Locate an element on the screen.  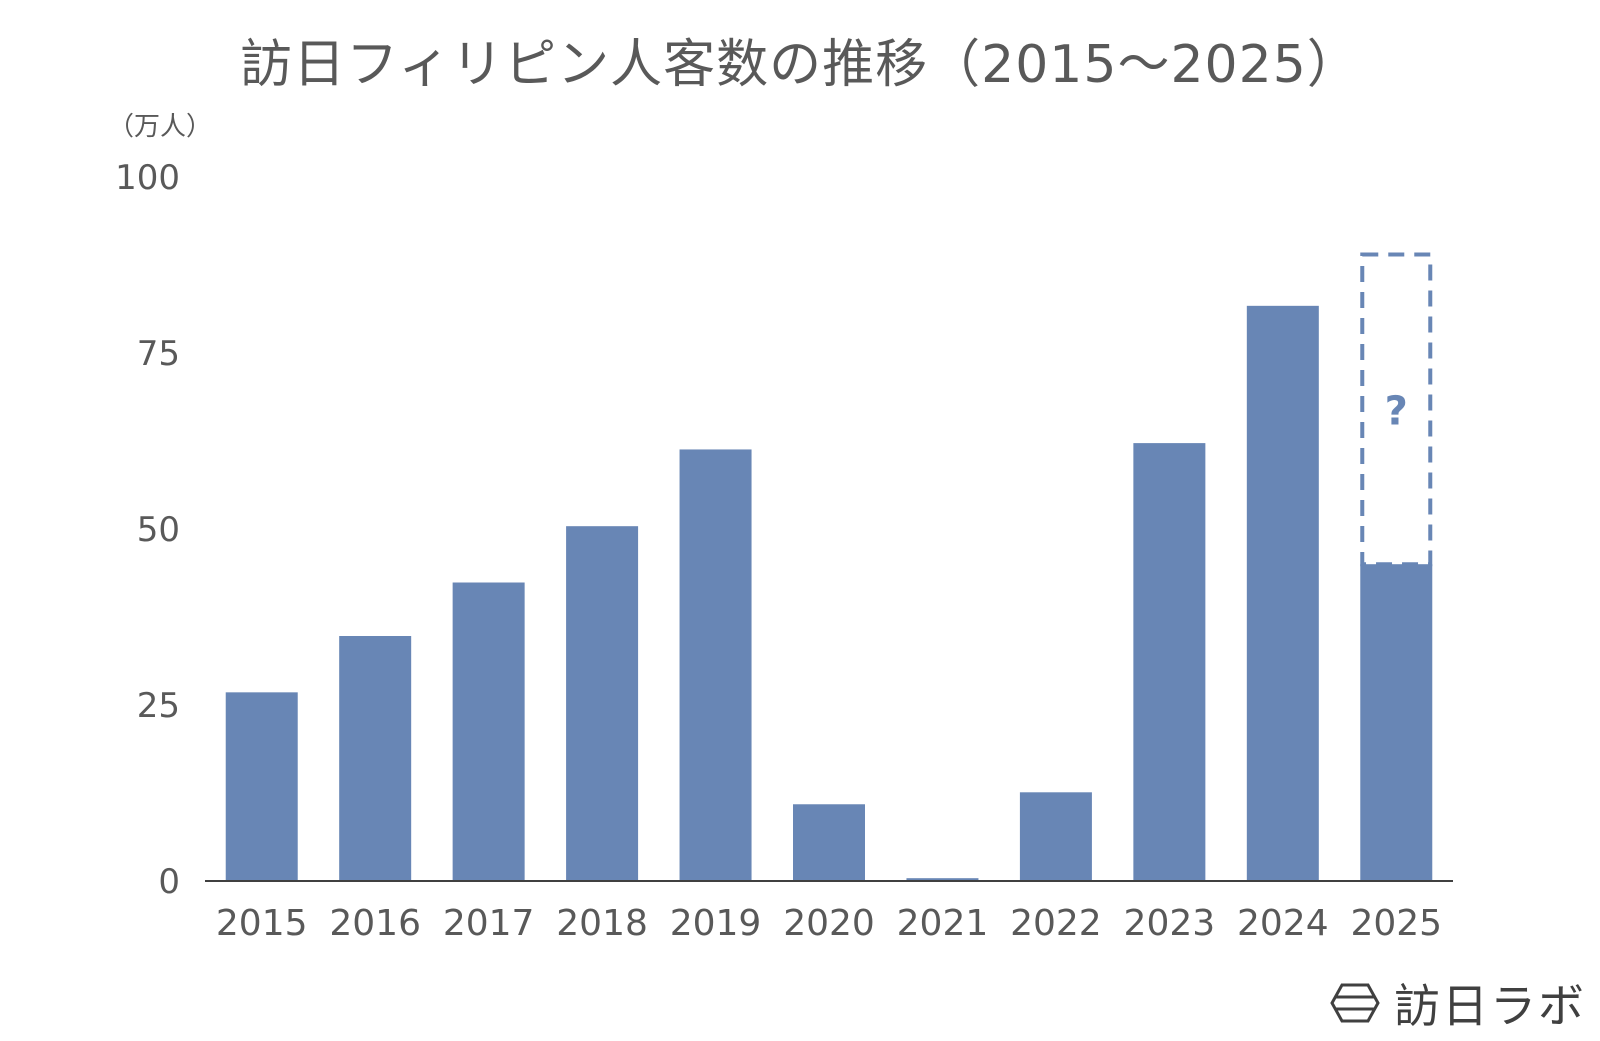
x-tick-label-2020: 2020 is located at coordinates (829, 923).